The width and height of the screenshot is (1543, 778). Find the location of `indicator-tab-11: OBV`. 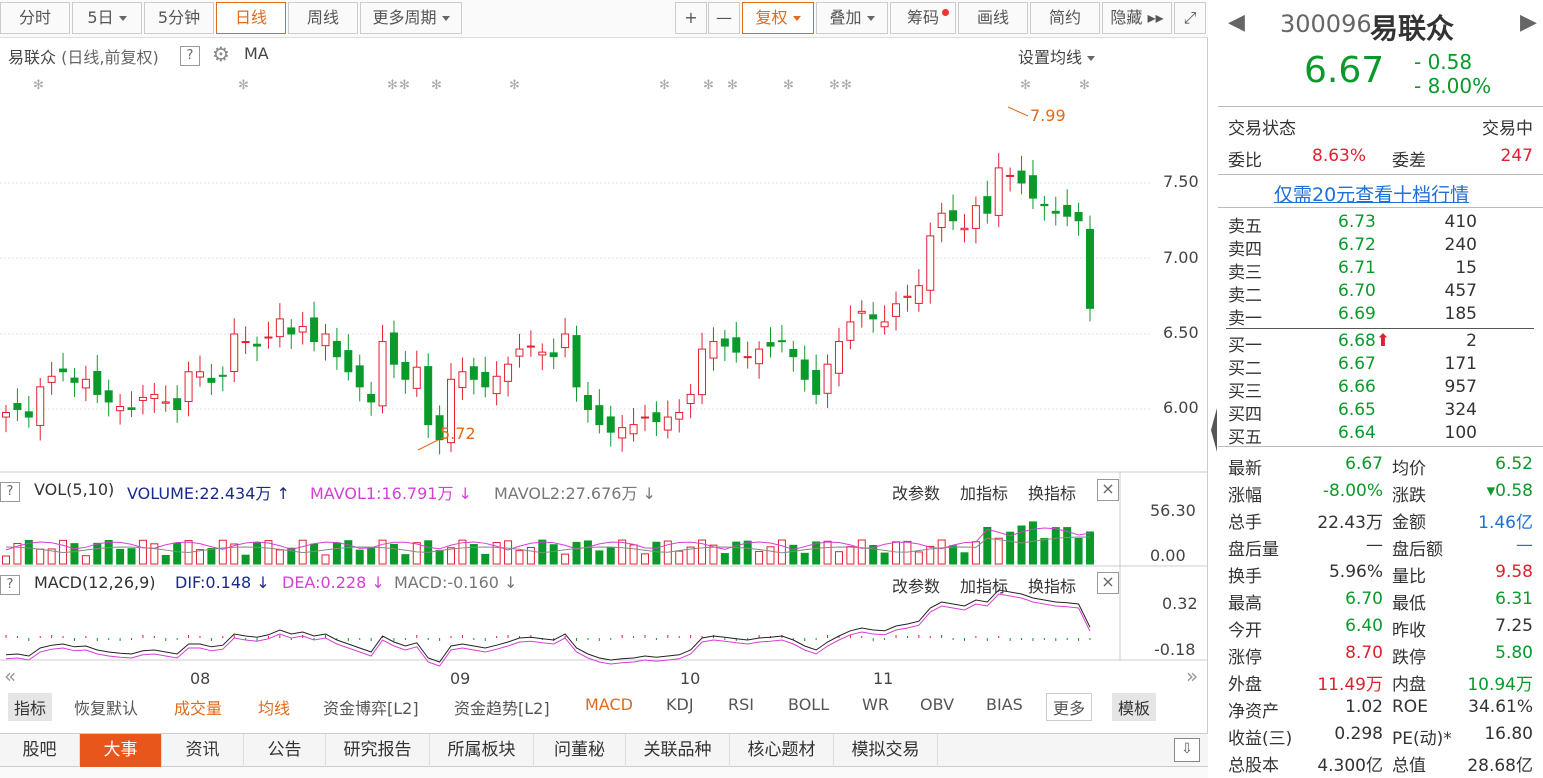

indicator-tab-11: OBV is located at coordinates (937, 704).